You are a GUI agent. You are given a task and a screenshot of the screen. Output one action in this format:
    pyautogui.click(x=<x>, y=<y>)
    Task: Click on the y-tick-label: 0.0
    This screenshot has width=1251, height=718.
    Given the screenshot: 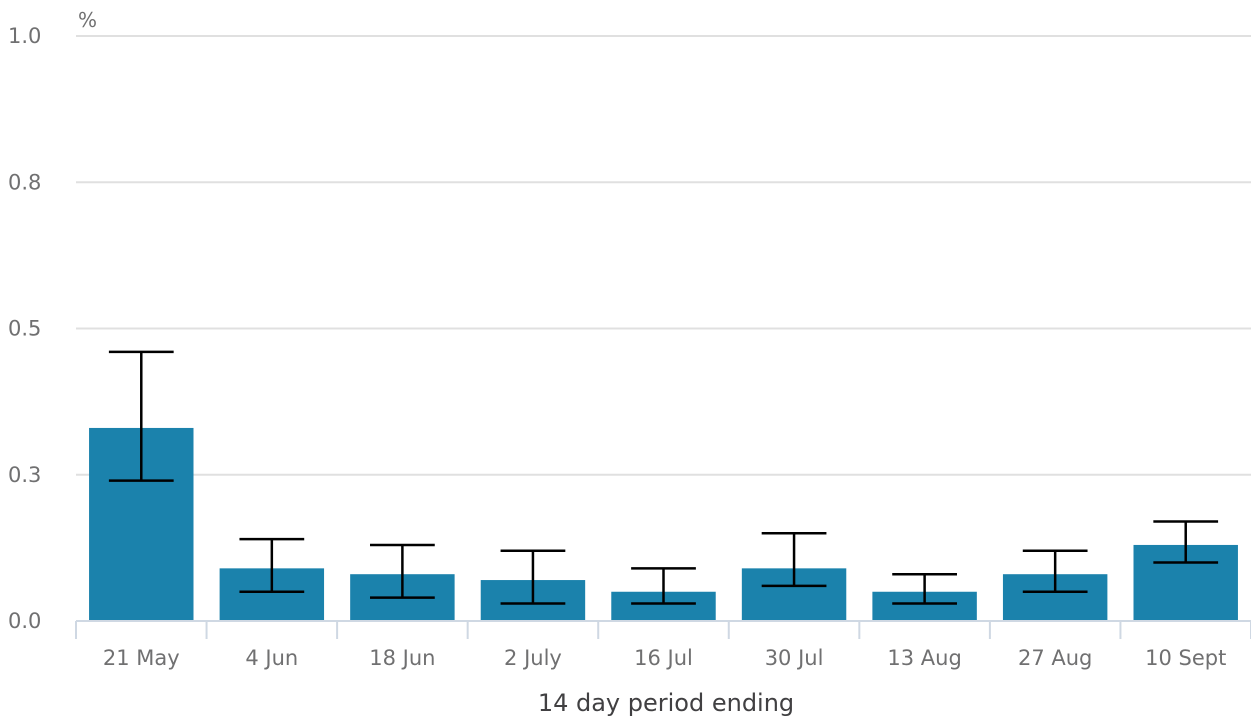 What is the action you would take?
    pyautogui.click(x=24, y=621)
    